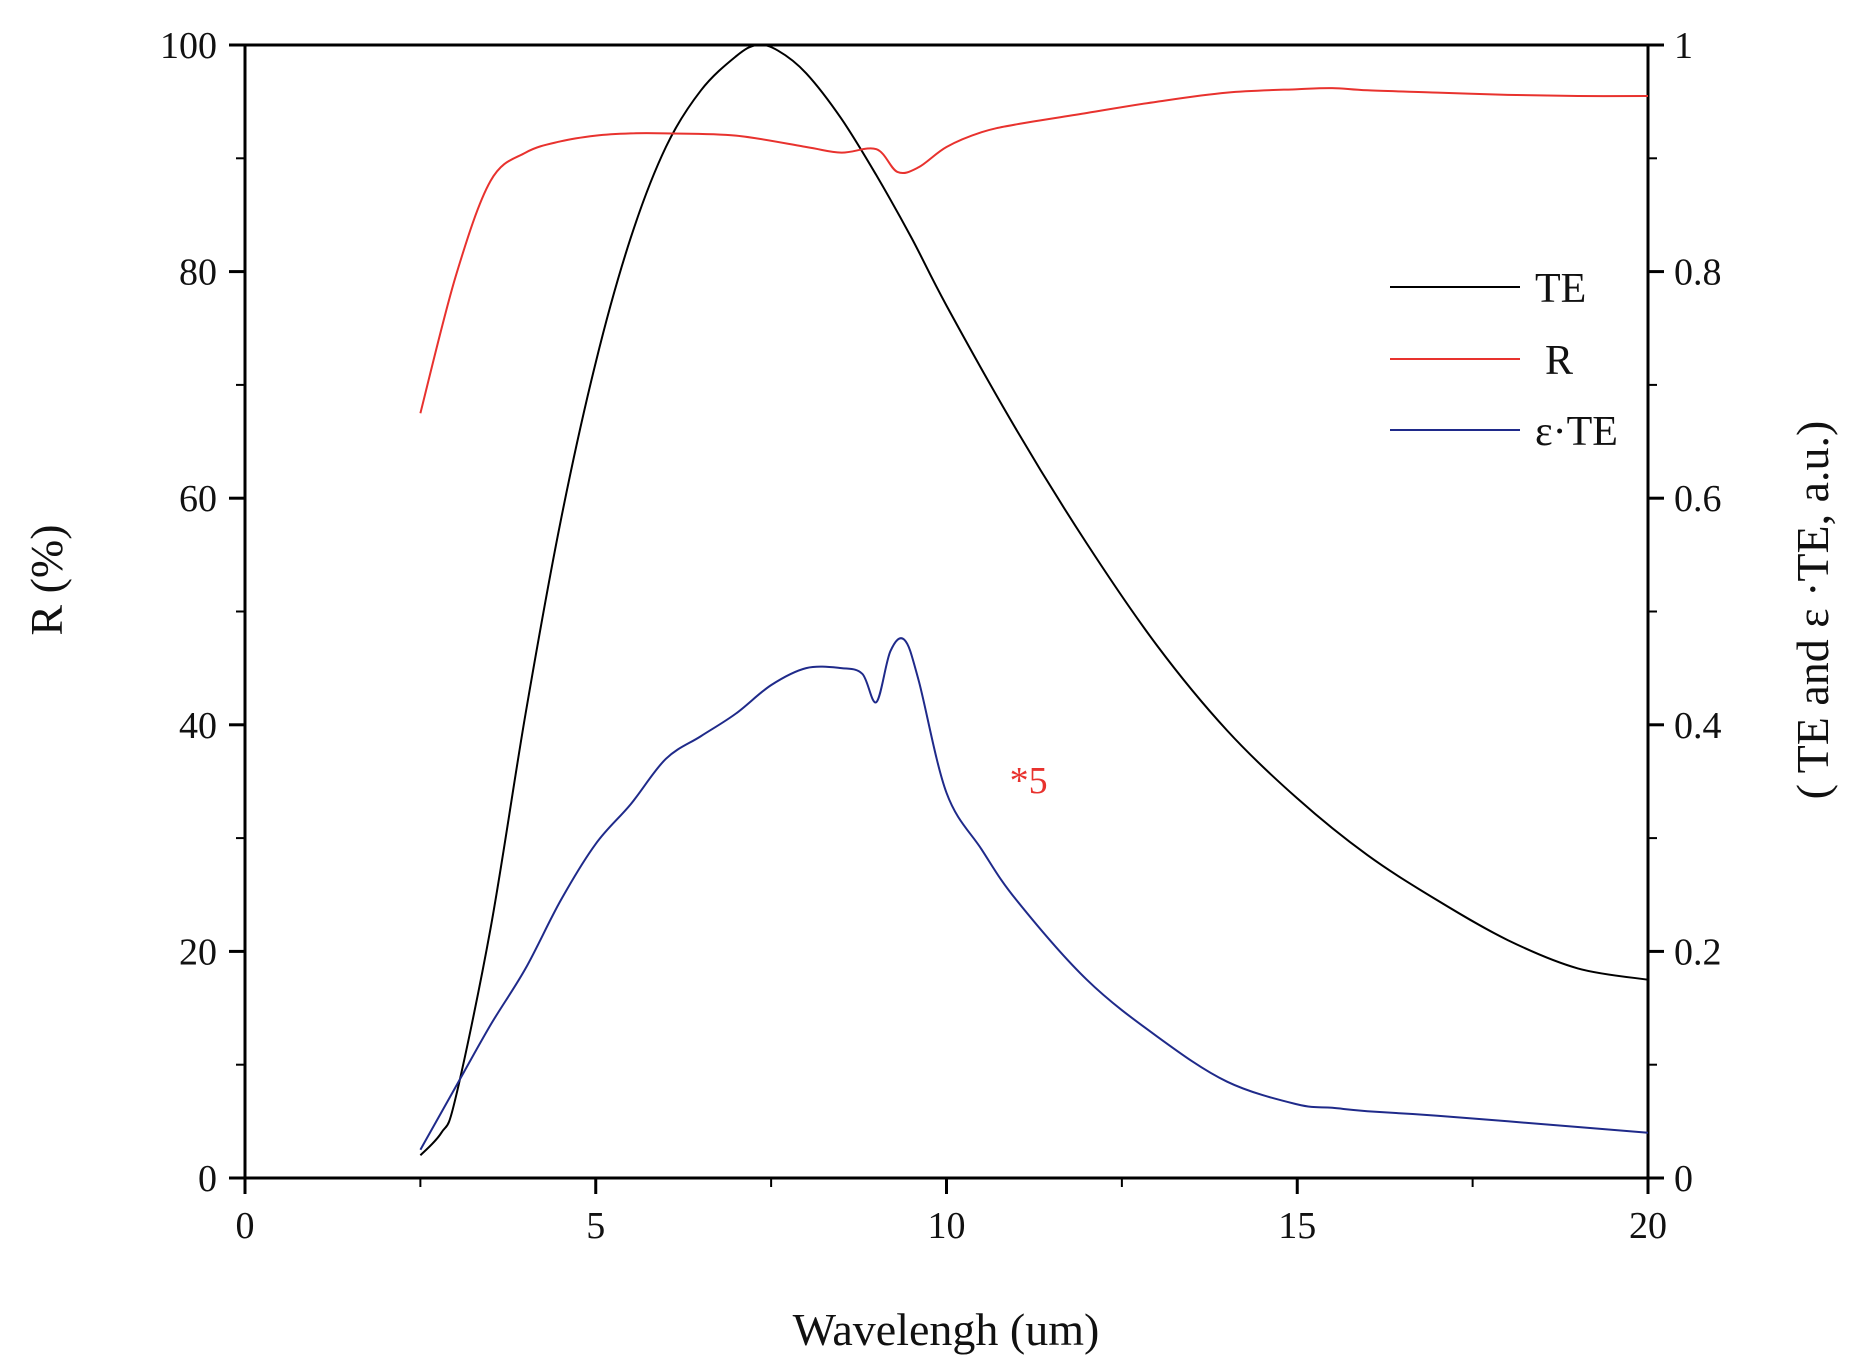 This screenshot has width=1860, height=1371. I want to click on y-right-tick-label: 0.2, so click(1698, 952).